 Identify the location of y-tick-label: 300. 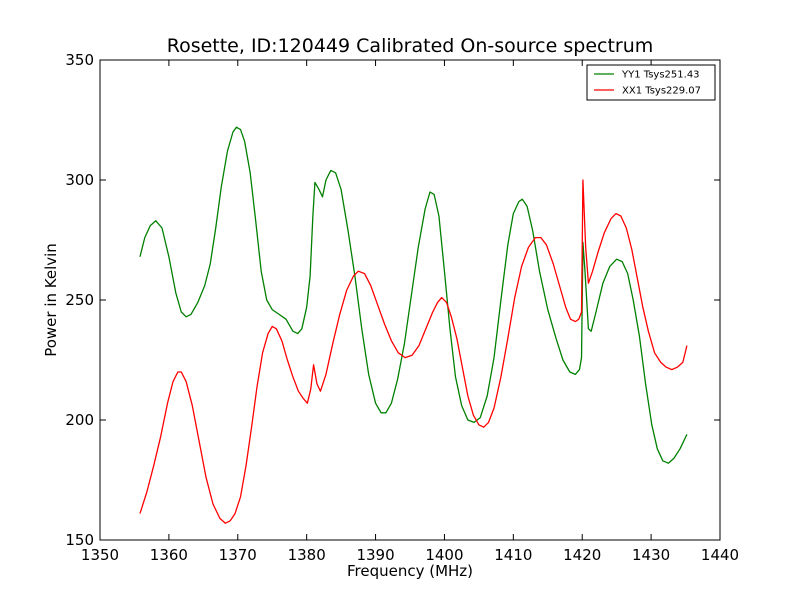
(79, 180).